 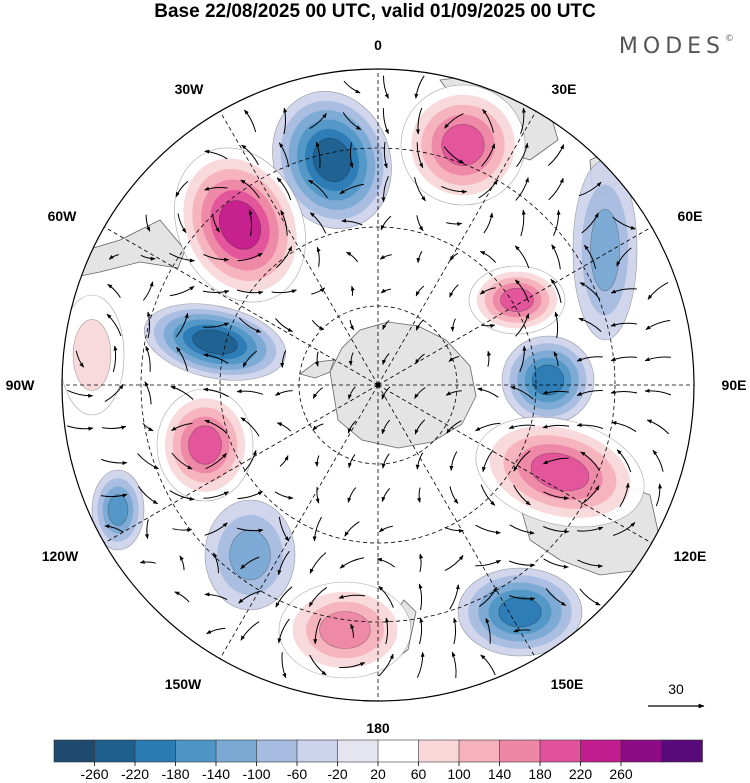 What do you see at coordinates (378, 751) in the screenshot?
I see `colorbar` at bounding box center [378, 751].